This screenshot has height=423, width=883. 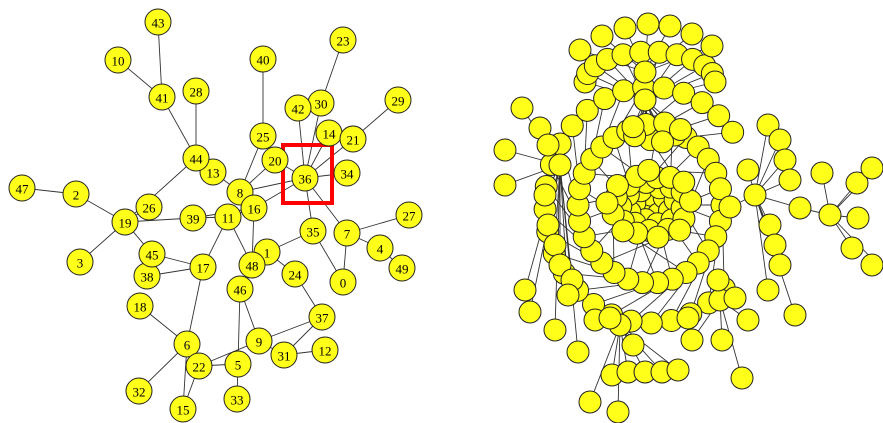 I want to click on node-label: 26, so click(x=150, y=208).